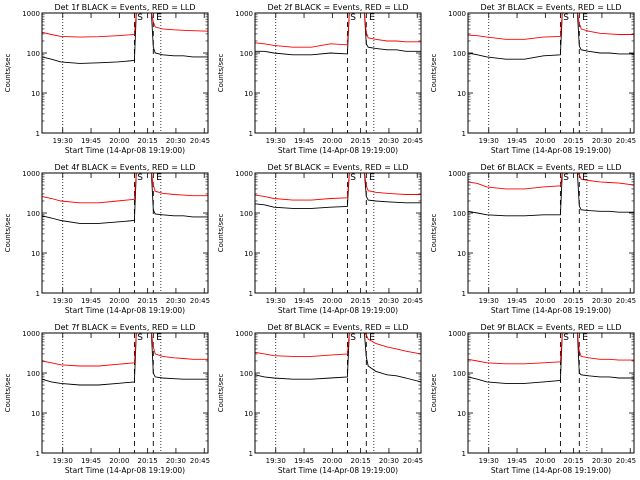 This screenshot has height=480, width=640. What do you see at coordinates (337, 167) in the screenshot?
I see `chart-title: Det 5f BLACK = Events, RED = LLD` at bounding box center [337, 167].